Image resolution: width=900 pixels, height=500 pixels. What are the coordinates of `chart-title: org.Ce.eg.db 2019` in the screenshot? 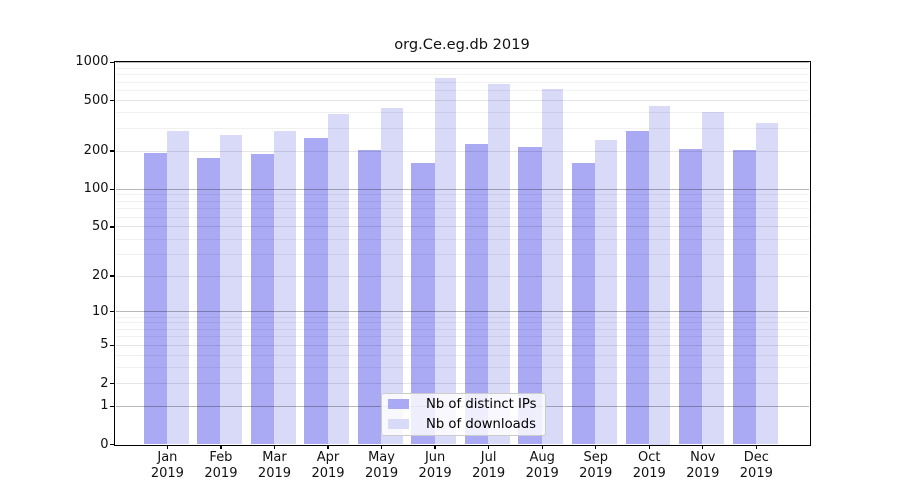 It's located at (462, 44).